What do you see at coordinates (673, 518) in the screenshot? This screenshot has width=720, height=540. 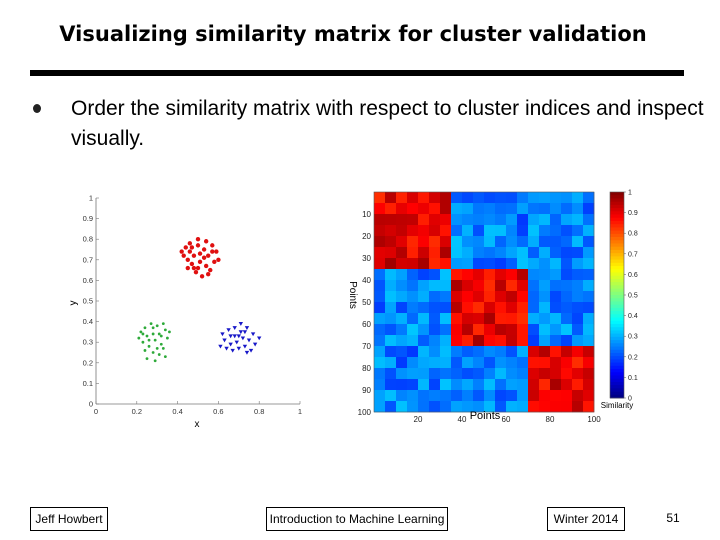 I see `footer-page-number: 51` at bounding box center [673, 518].